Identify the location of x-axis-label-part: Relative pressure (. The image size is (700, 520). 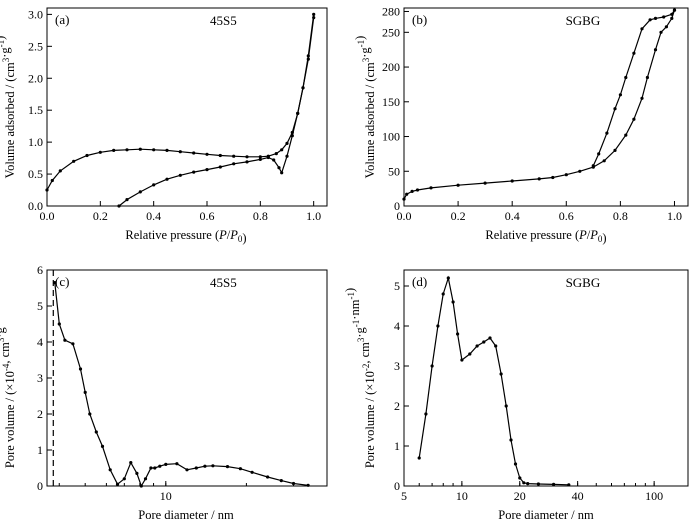
(172, 235).